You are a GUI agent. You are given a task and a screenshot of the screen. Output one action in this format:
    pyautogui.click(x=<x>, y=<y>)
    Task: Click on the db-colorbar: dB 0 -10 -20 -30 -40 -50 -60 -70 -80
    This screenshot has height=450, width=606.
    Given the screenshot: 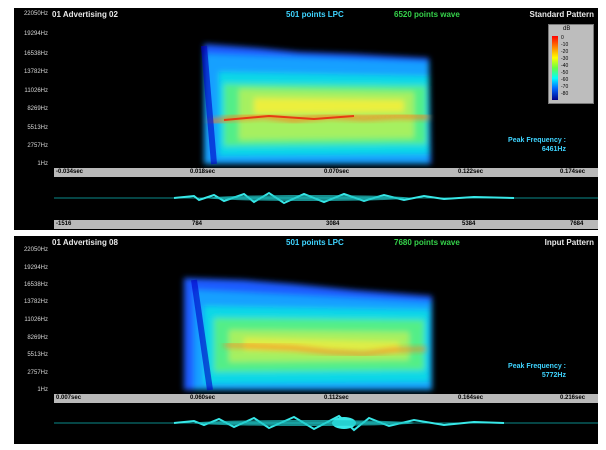 What is the action you would take?
    pyautogui.click(x=571, y=64)
    